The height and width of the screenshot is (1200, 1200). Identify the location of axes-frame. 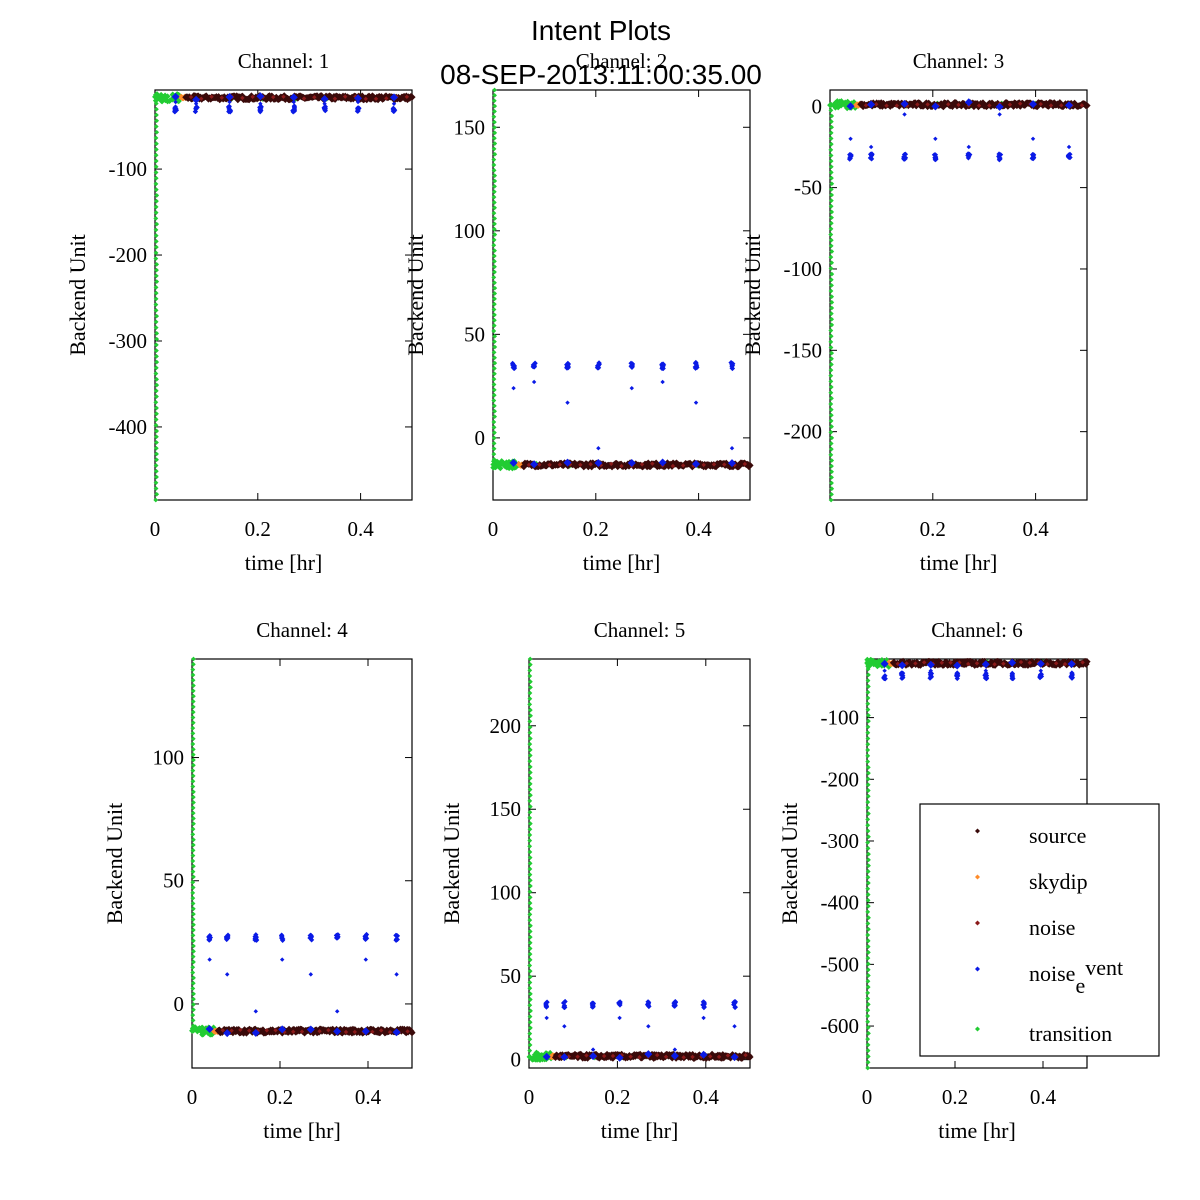
(283, 295).